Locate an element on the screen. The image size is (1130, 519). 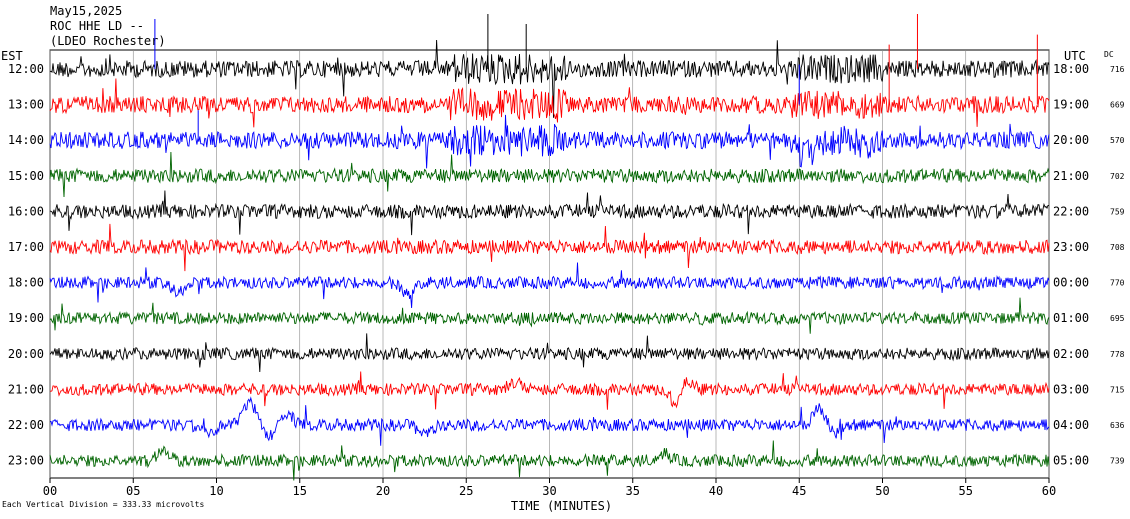
utc-hour-label: 18:00 is located at coordinates (1071, 69).